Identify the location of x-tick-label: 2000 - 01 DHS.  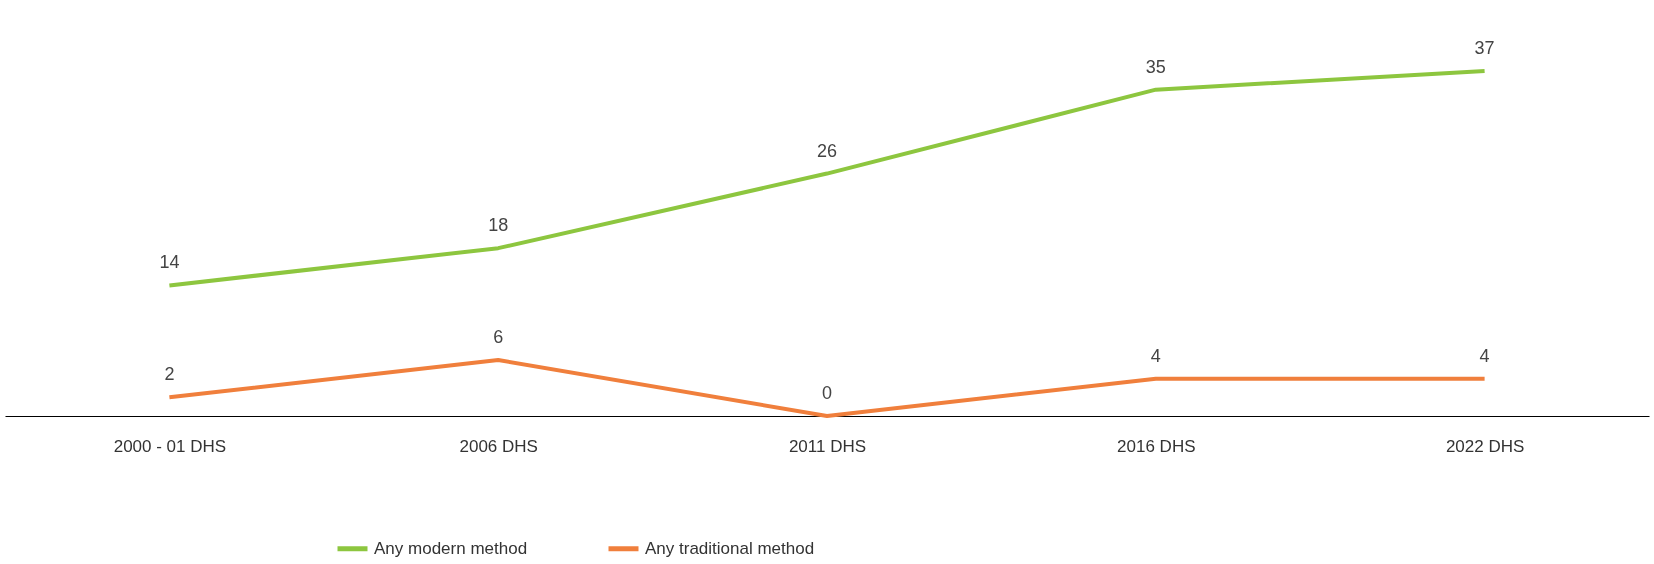
(170, 446).